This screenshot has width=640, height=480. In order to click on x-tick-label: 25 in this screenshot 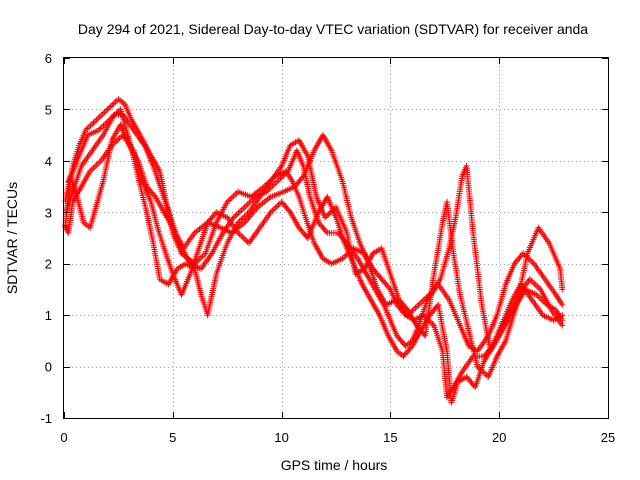, I will do `click(608, 437)`.